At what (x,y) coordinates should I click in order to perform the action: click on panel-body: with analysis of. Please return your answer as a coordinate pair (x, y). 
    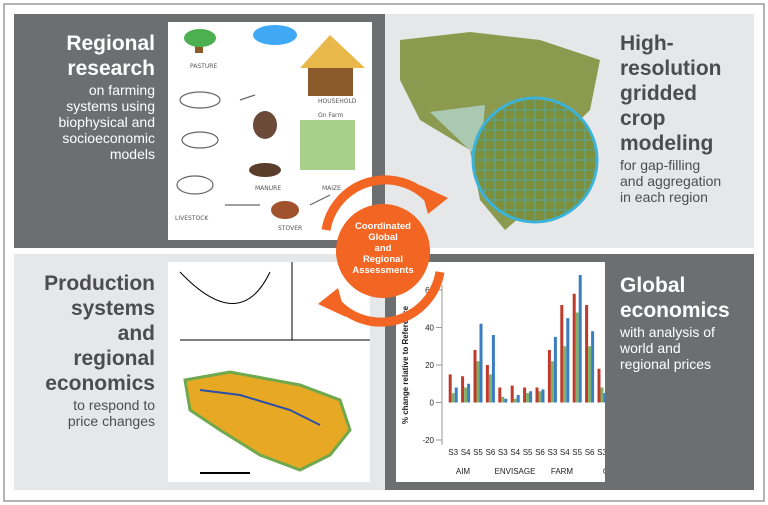
    Looking at the image, I should click on (667, 332).